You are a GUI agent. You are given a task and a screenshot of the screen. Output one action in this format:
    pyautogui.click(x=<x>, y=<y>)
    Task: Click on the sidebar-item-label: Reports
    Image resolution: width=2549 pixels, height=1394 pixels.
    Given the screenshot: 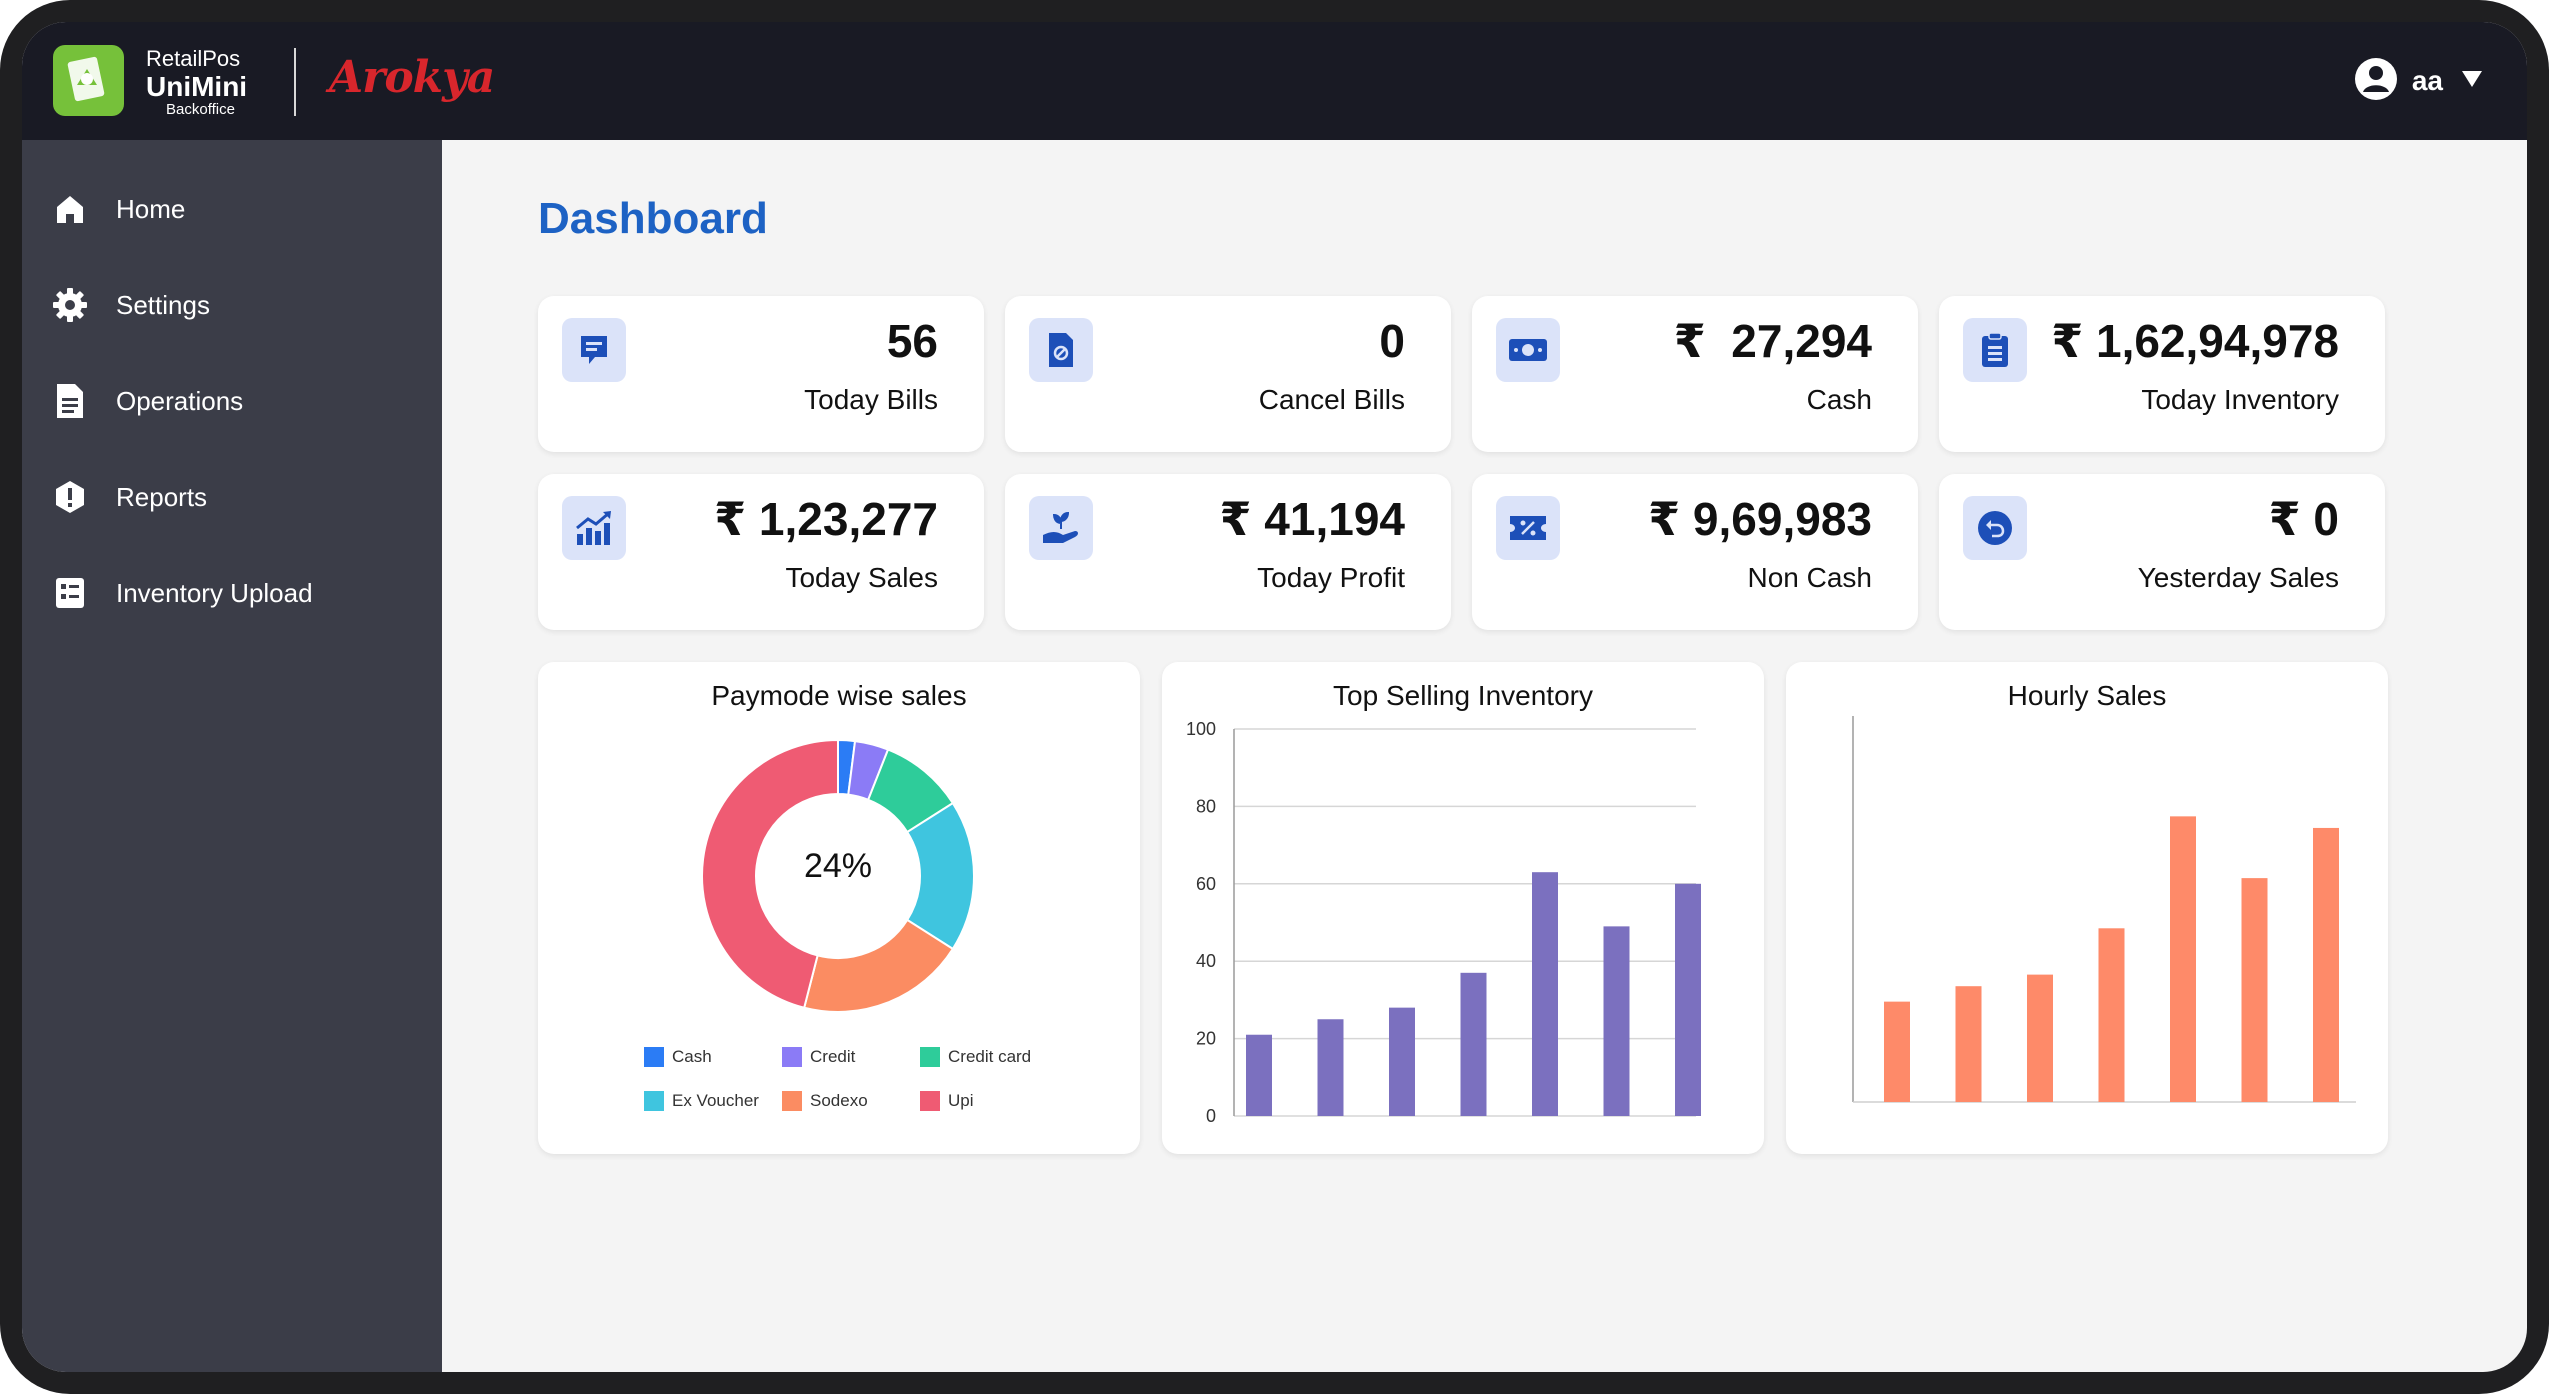 What is the action you would take?
    pyautogui.click(x=162, y=496)
    